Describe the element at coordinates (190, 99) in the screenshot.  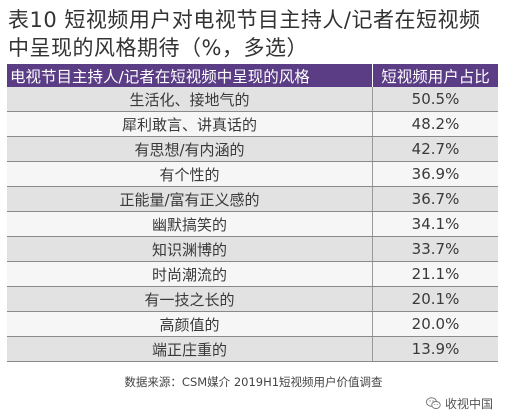
I see `row-style: 生活化、接地气的` at that location.